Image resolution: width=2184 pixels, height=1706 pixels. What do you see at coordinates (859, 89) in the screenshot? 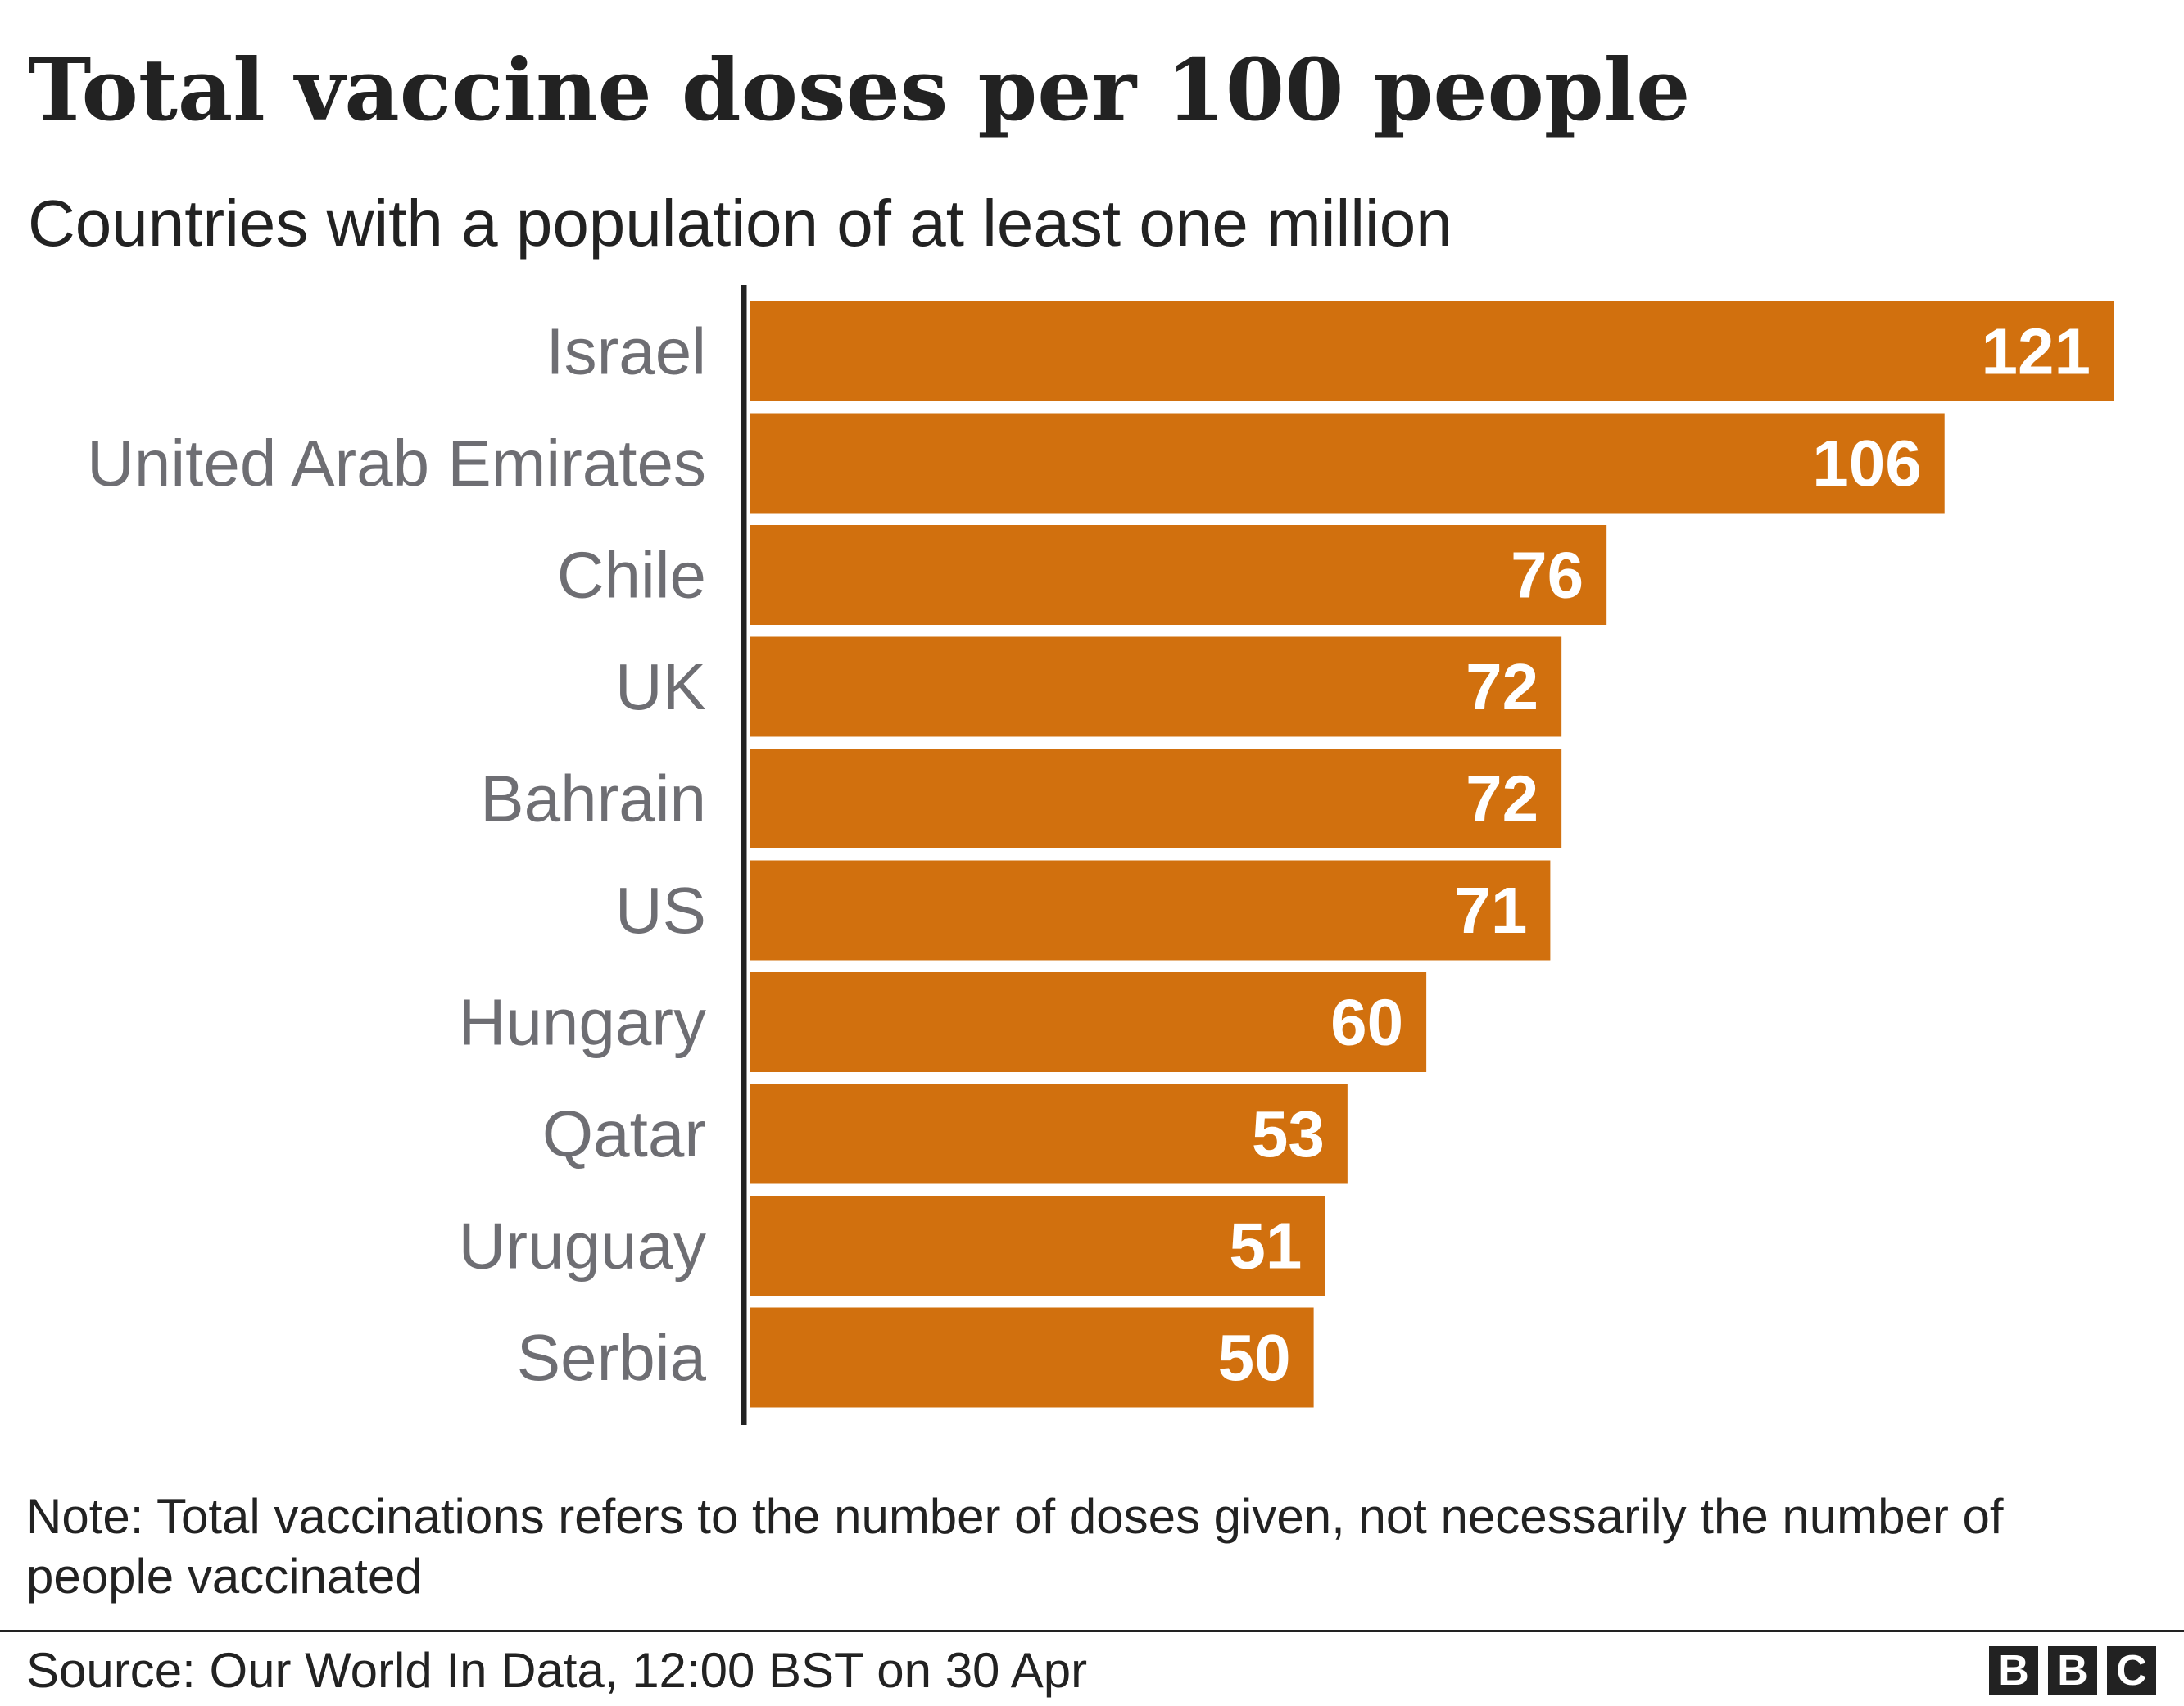
I see `chart-title: Total vaccine doses per 100 people` at bounding box center [859, 89].